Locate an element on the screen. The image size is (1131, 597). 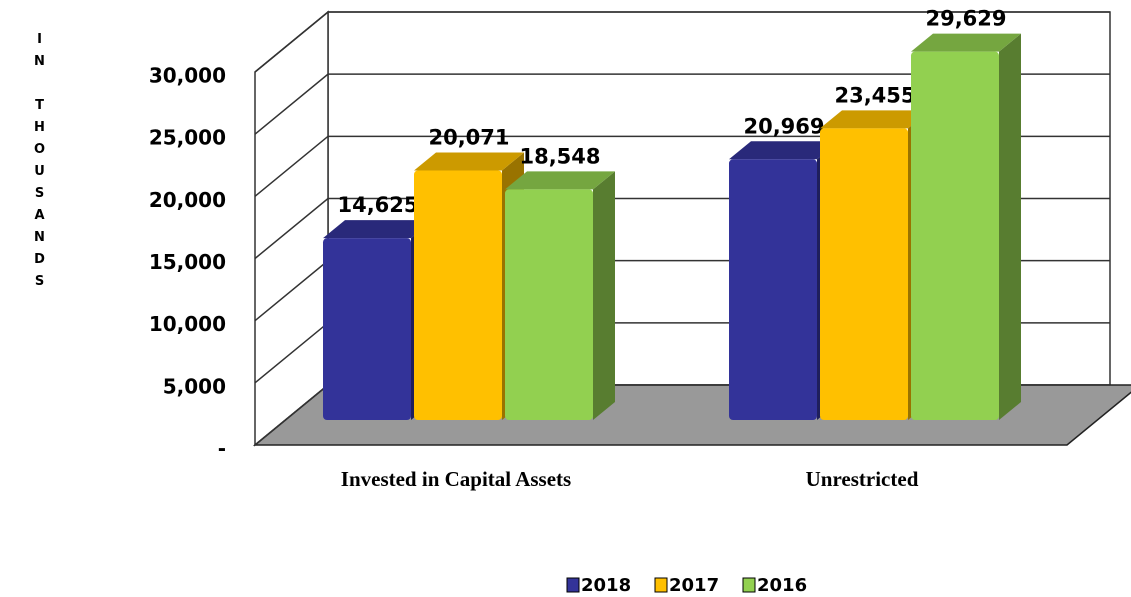
y-tick-label: 10,000 is located at coordinates (187, 324).